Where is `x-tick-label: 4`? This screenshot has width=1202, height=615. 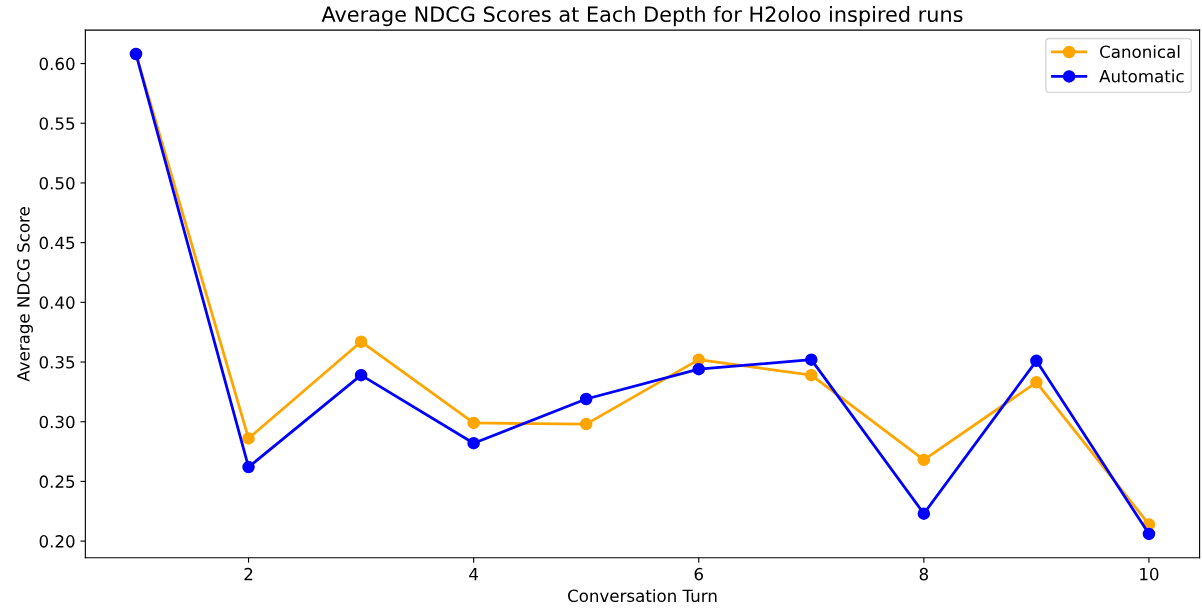
x-tick-label: 4 is located at coordinates (474, 574).